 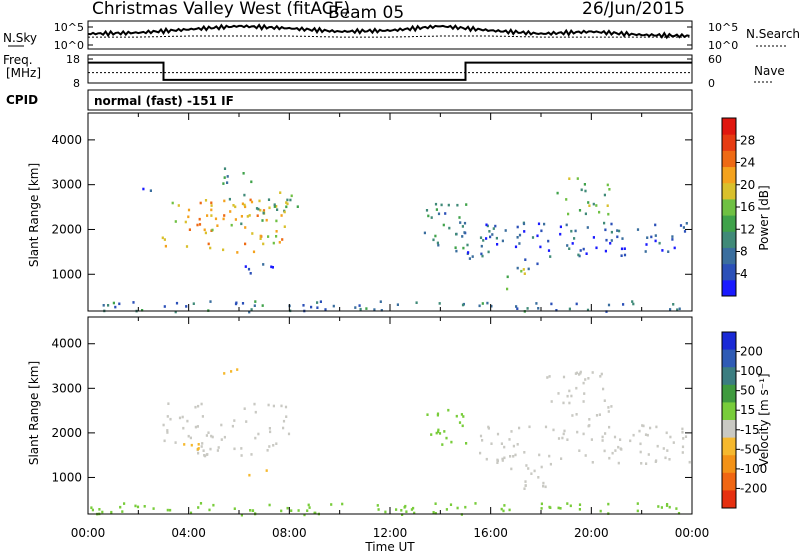 I want to click on colorbar-tick-label: 15, so click(x=747, y=410).